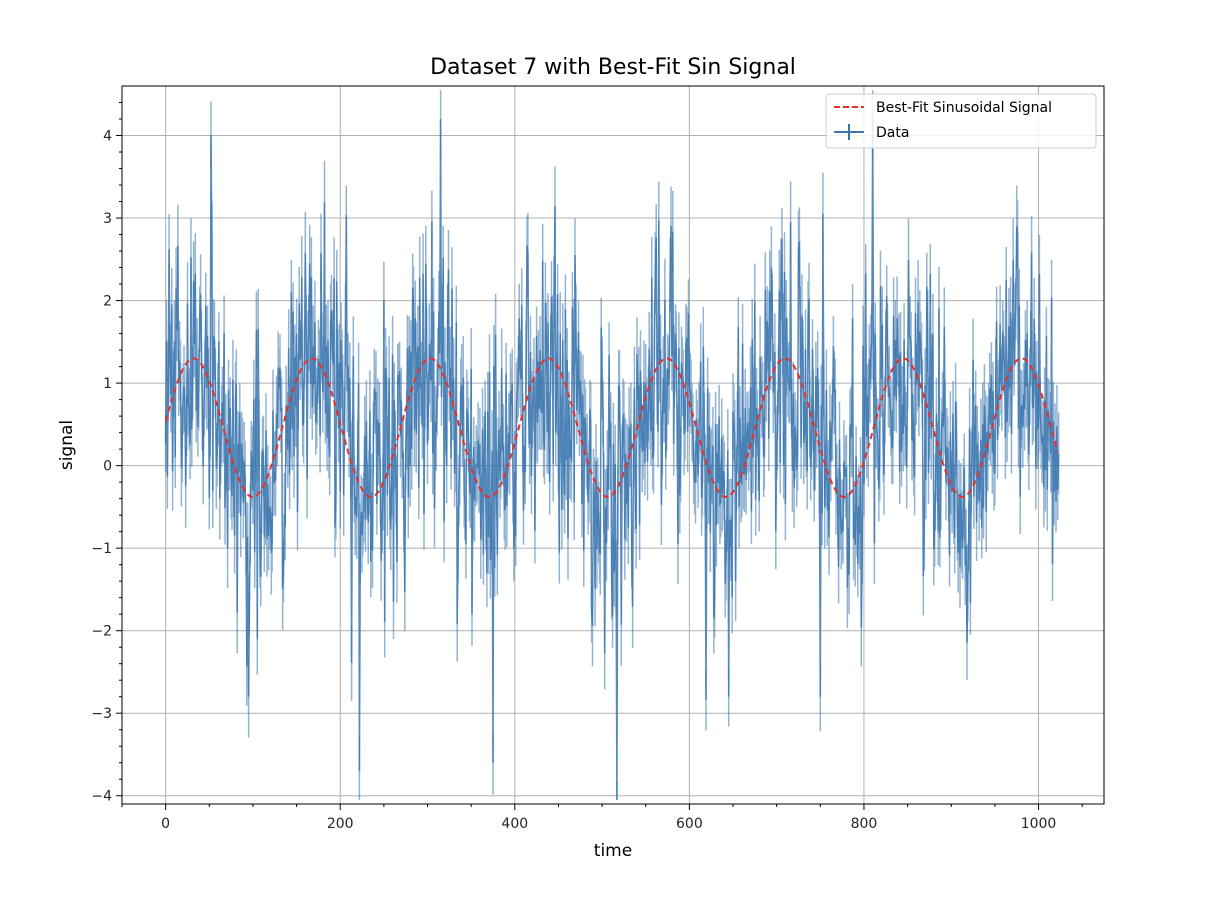 The width and height of the screenshot is (1228, 906). I want to click on legend-fit-label: Best-Fit Sinusoidal Signal, so click(964, 108).